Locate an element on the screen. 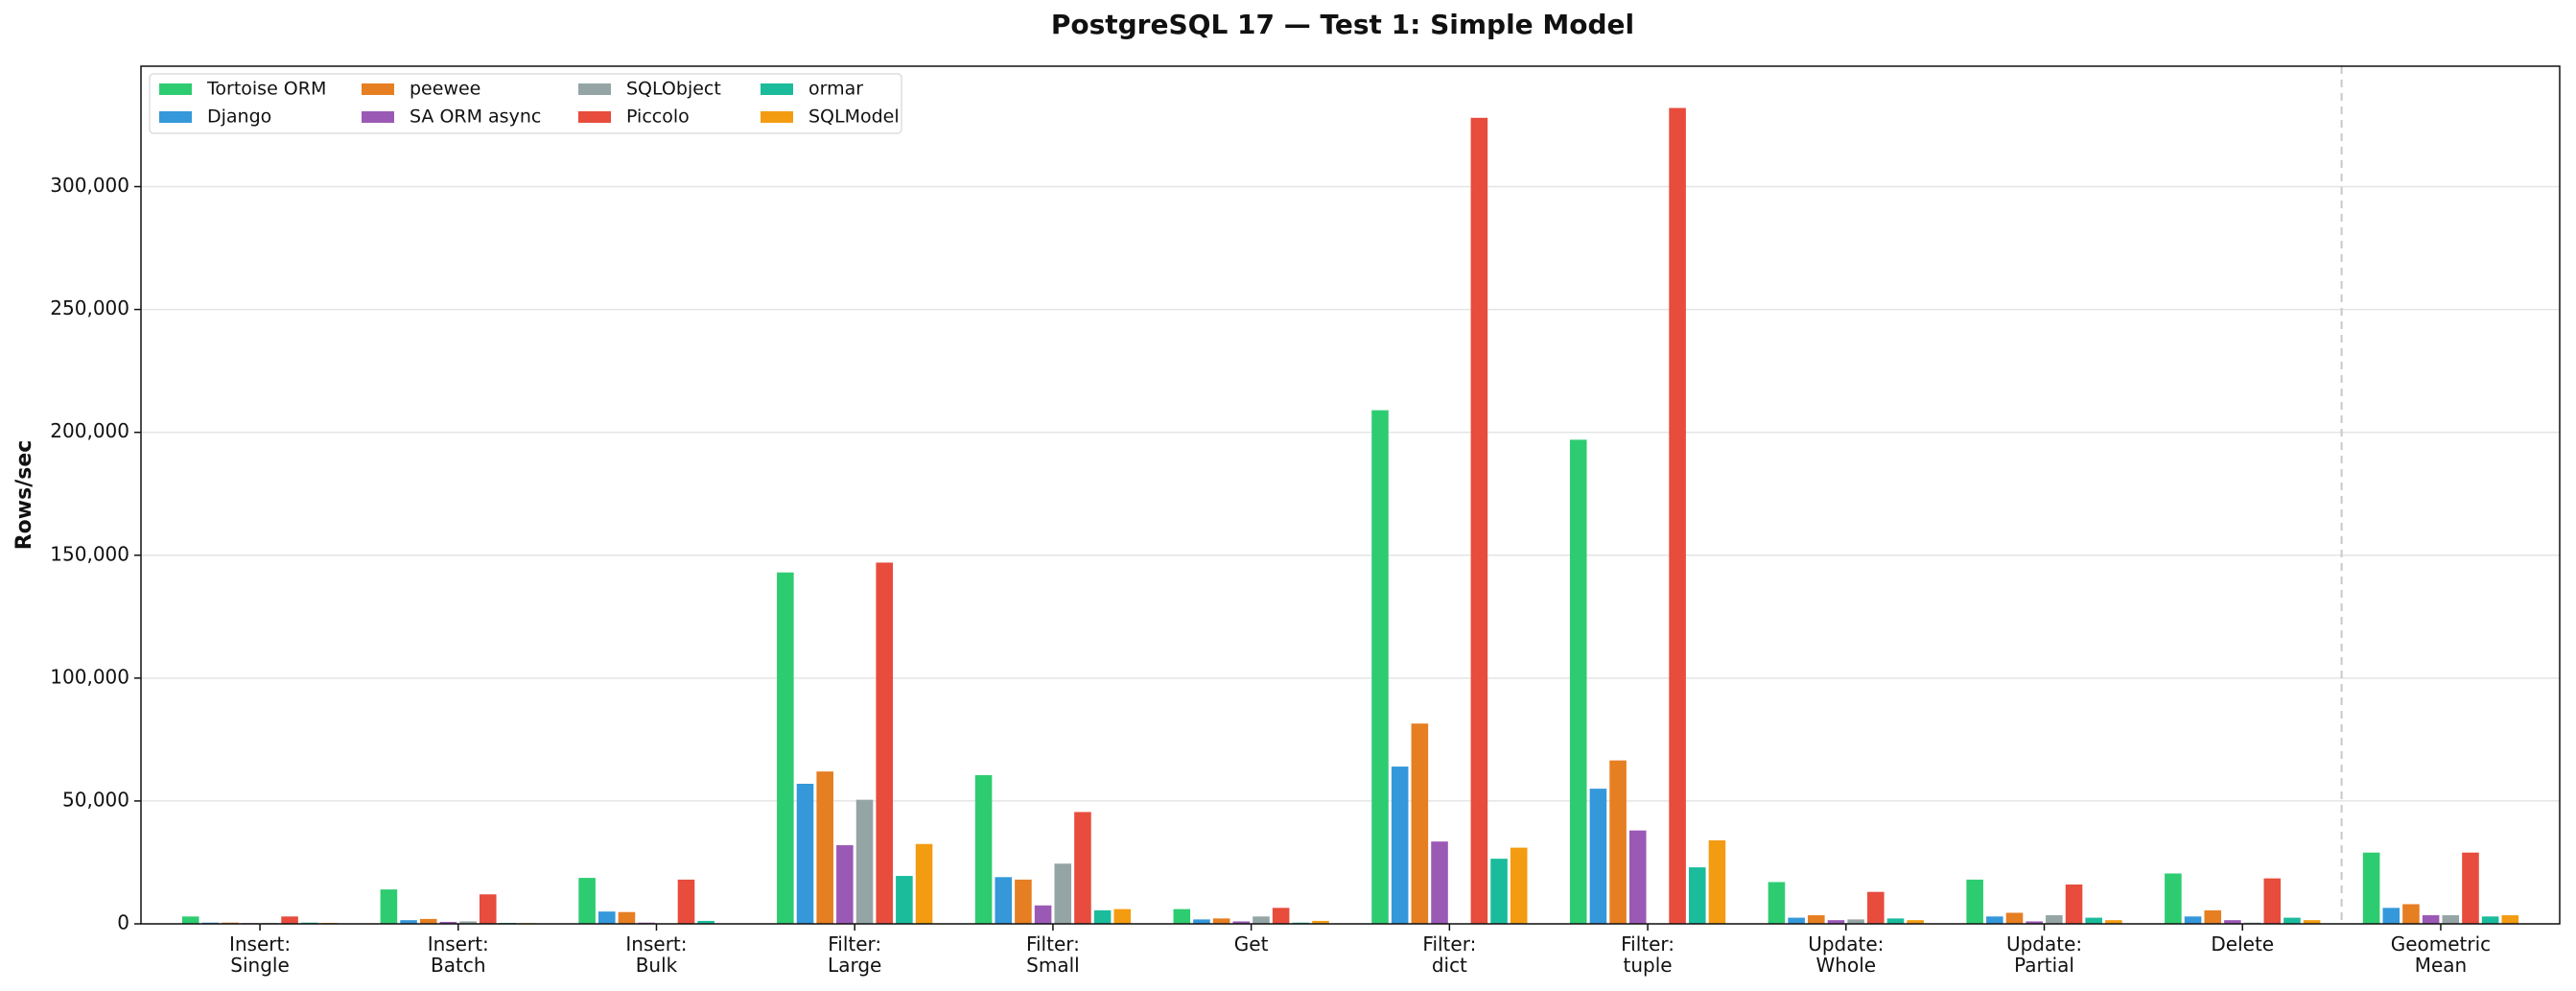 Image resolution: width=2576 pixels, height=991 pixels. x-tick-label-line: Single is located at coordinates (259, 965).